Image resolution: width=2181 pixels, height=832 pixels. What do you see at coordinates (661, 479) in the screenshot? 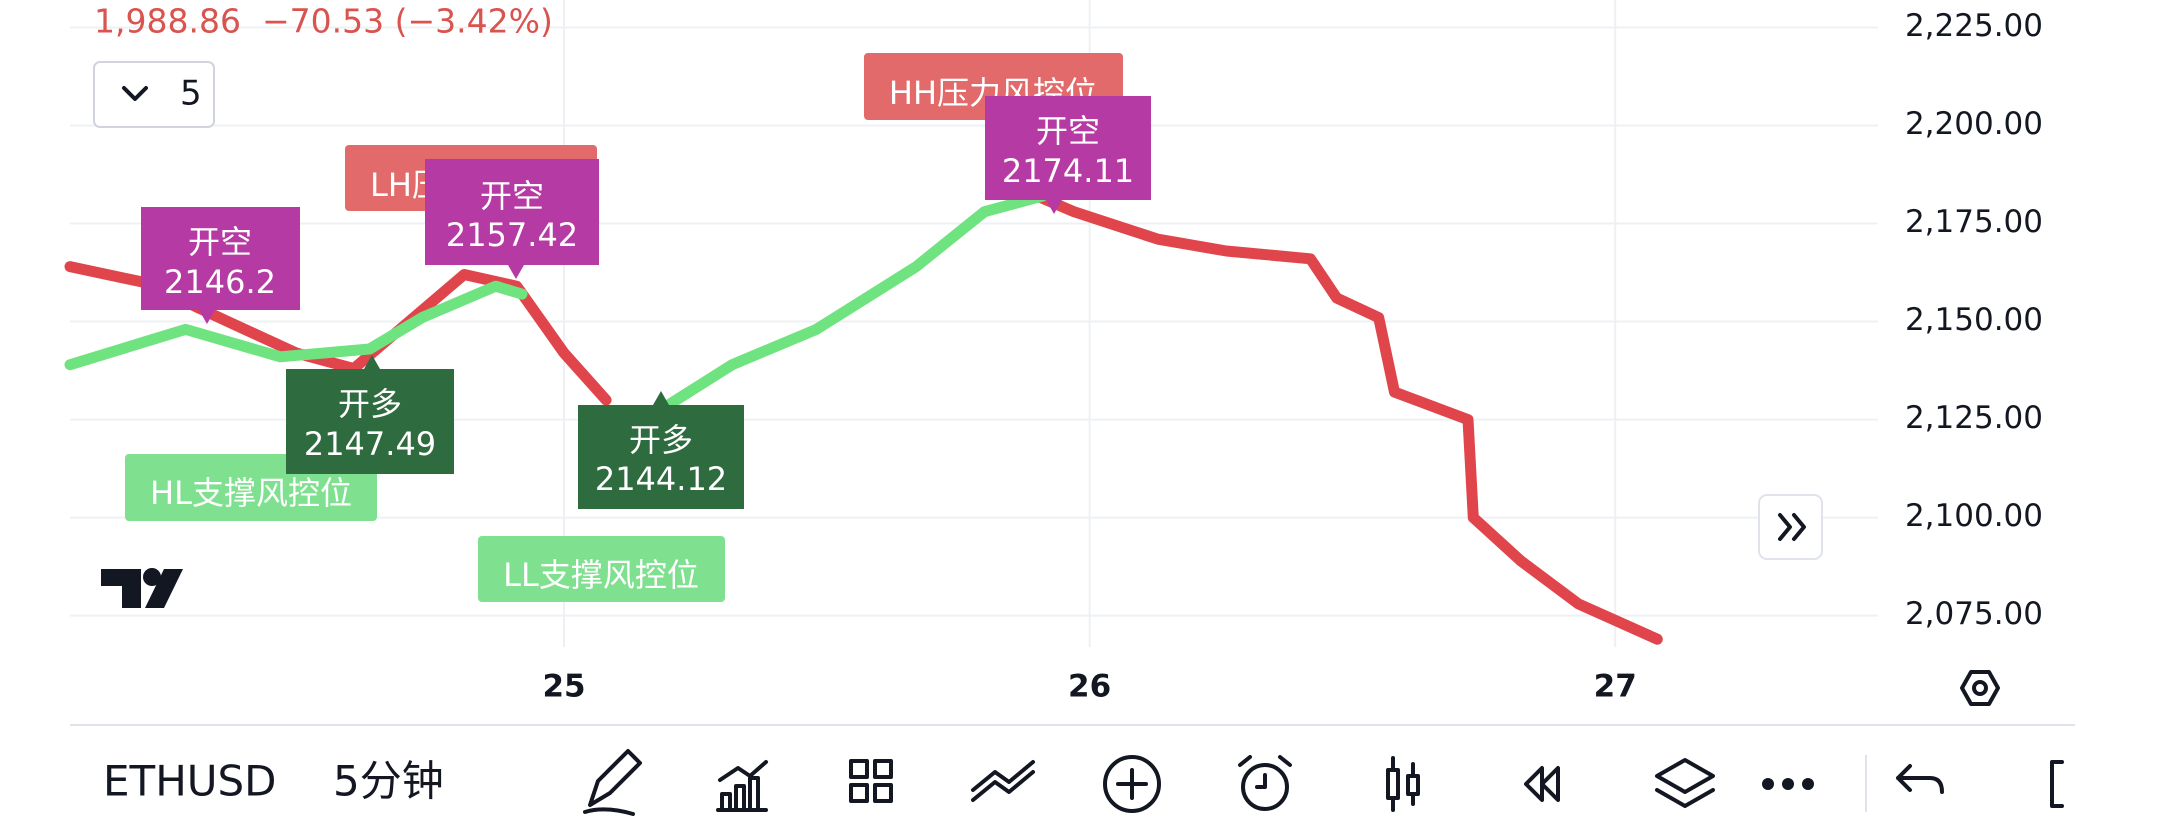
I see `signal-price: 2144.12` at bounding box center [661, 479].